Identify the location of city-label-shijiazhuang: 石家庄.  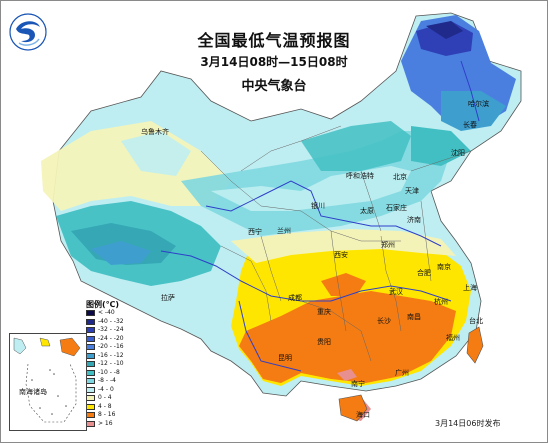
(396, 208).